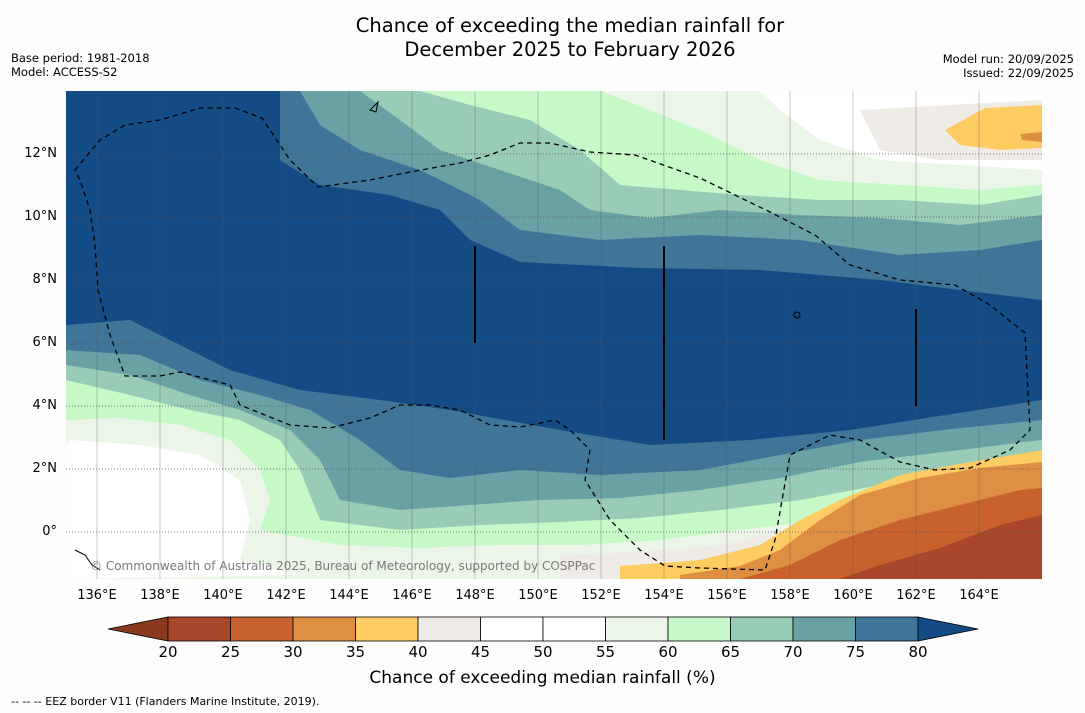  What do you see at coordinates (168, 652) in the screenshot?
I see `colorbar-tick-label: 20` at bounding box center [168, 652].